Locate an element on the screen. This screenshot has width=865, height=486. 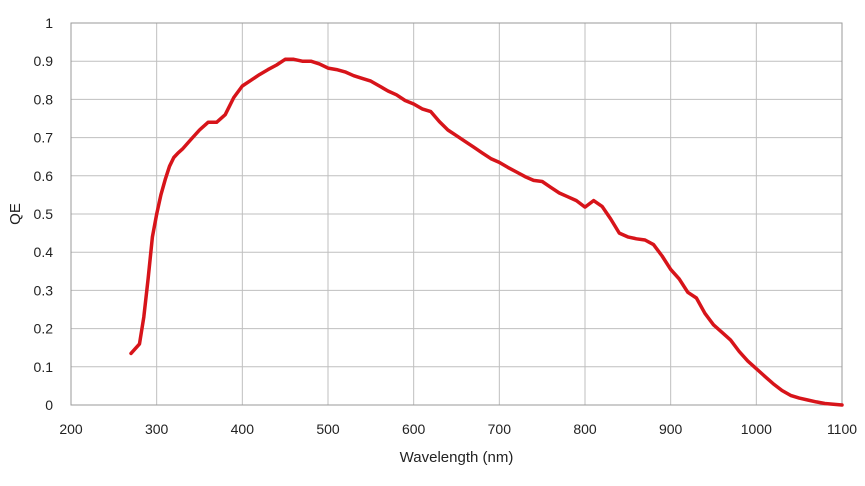
y-tick-label: 0 is located at coordinates (49, 405).